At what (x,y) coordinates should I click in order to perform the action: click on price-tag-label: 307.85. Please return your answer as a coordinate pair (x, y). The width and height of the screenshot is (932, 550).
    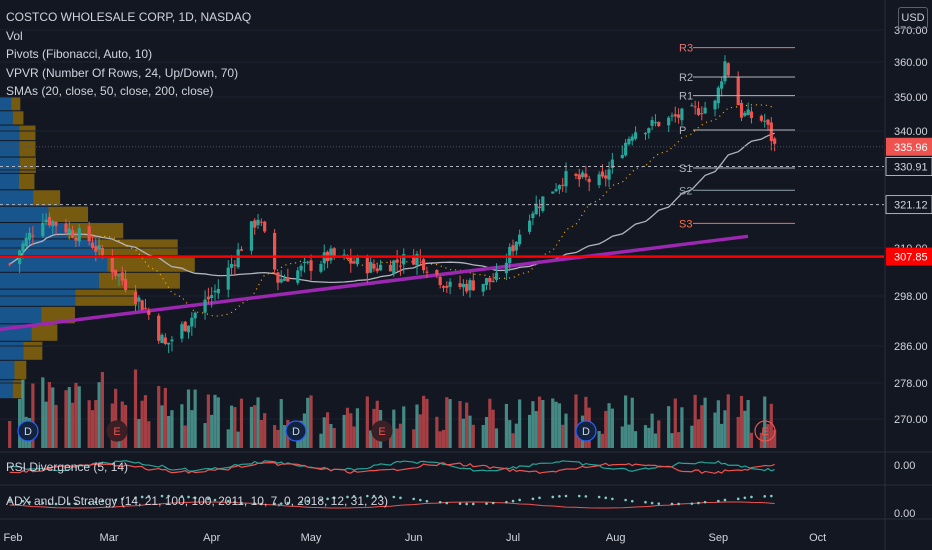
    Looking at the image, I should click on (911, 258).